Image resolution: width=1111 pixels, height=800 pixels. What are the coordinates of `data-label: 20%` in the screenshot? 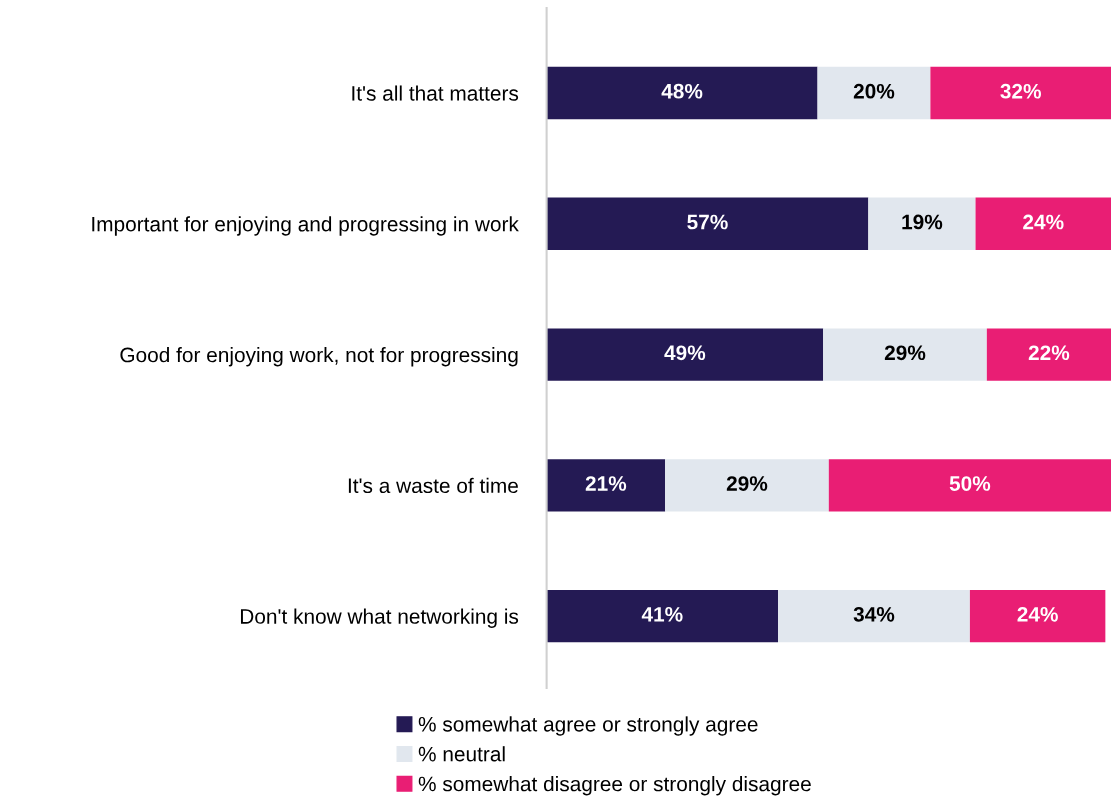 It's located at (874, 91).